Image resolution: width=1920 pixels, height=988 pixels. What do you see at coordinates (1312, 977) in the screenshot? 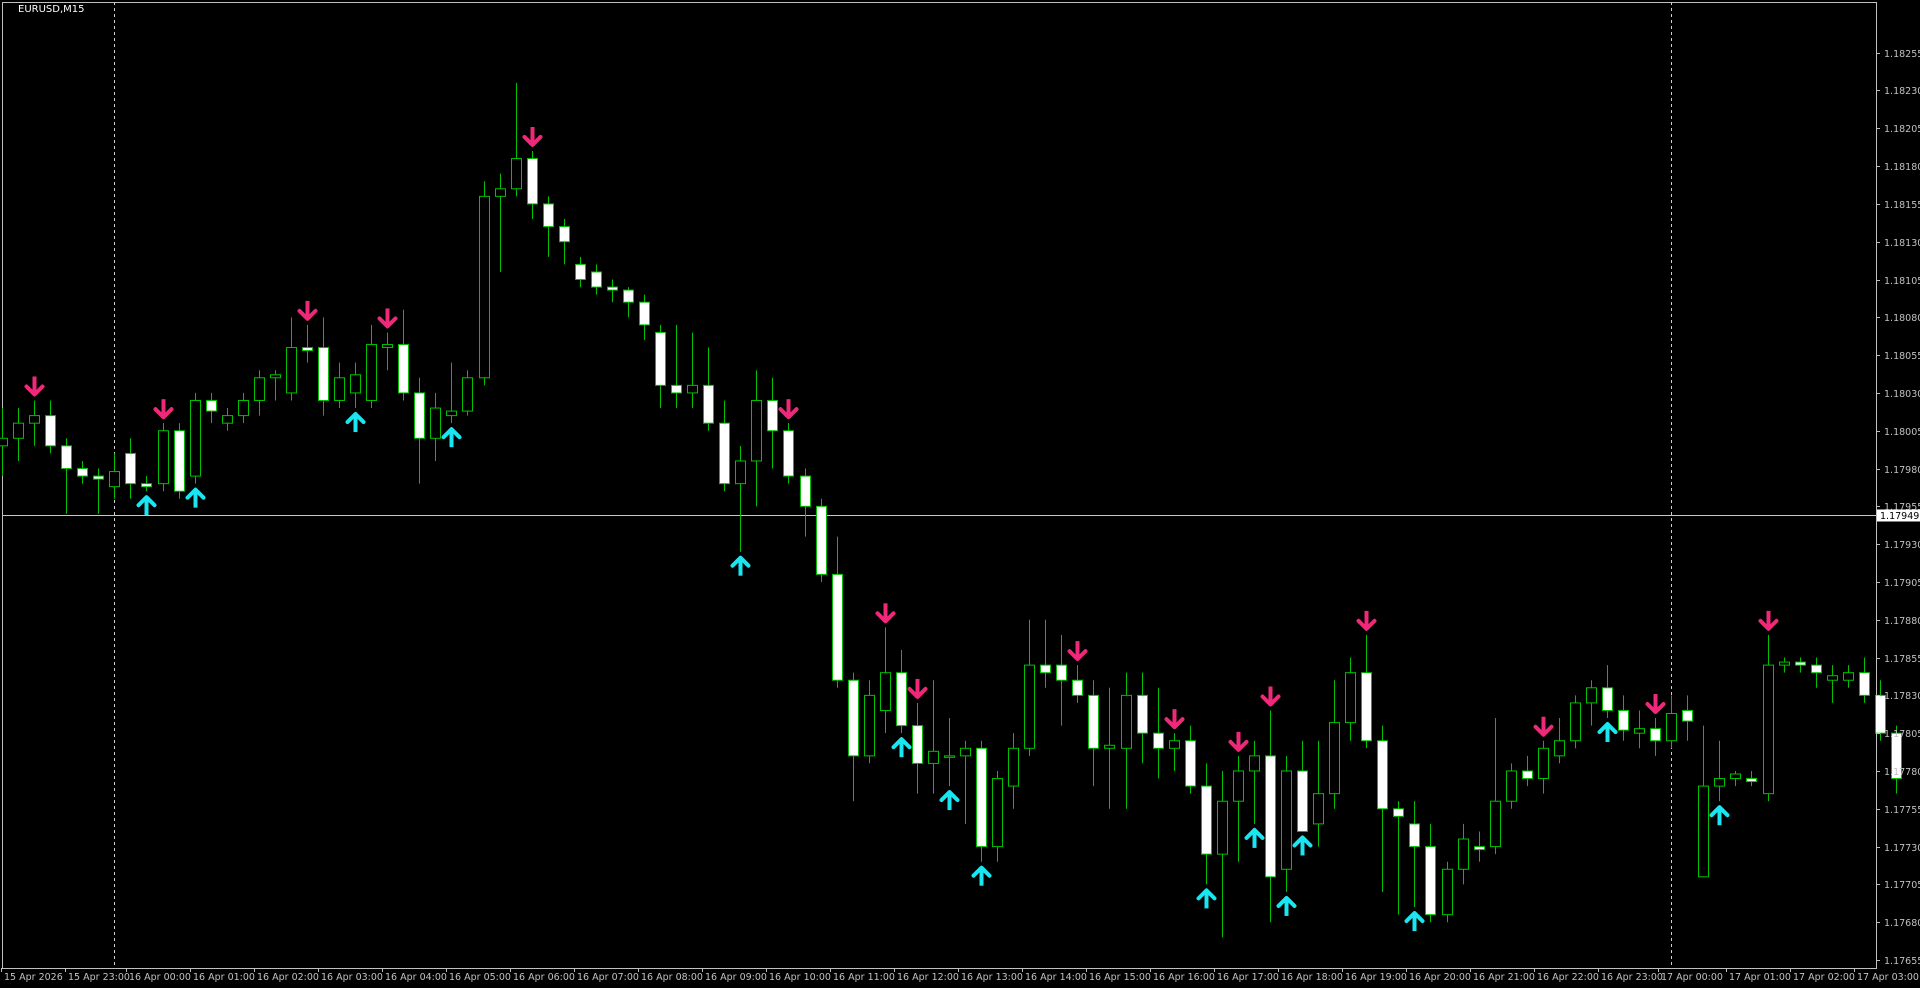
I see `x-axis-tick-label: 16 Apr 18:00` at bounding box center [1312, 977].